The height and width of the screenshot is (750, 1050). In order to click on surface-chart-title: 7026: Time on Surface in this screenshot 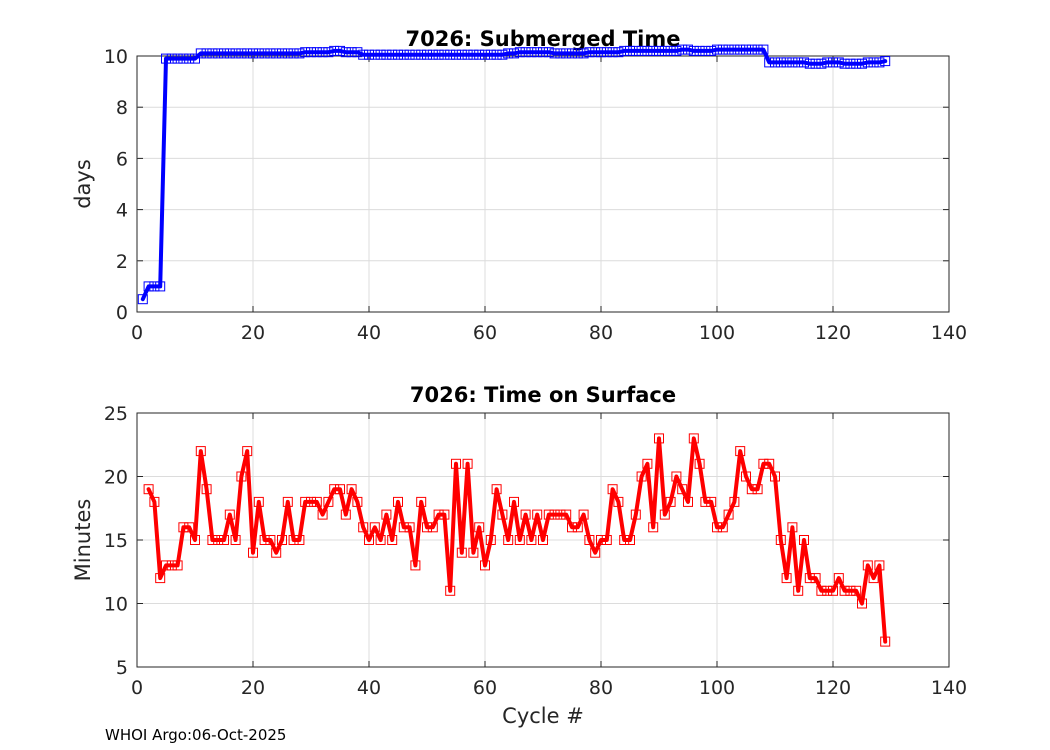, I will do `click(543, 395)`.